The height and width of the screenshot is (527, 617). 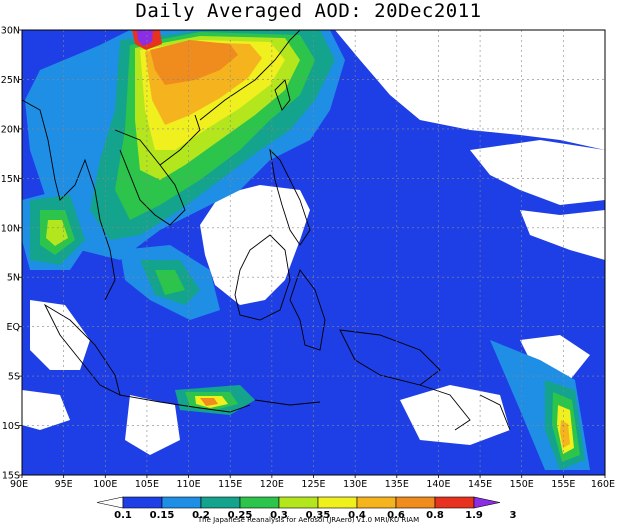 I want to click on colorbar-tick-label: 0.2, so click(x=201, y=515).